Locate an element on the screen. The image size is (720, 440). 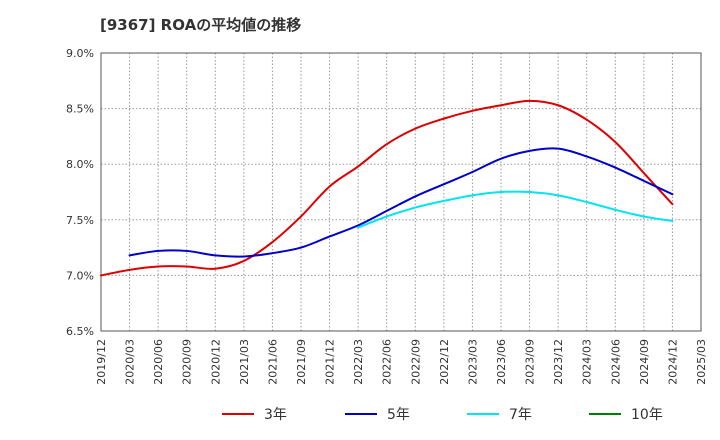
x-tick-label: 2022/09 is located at coordinates (415, 362).